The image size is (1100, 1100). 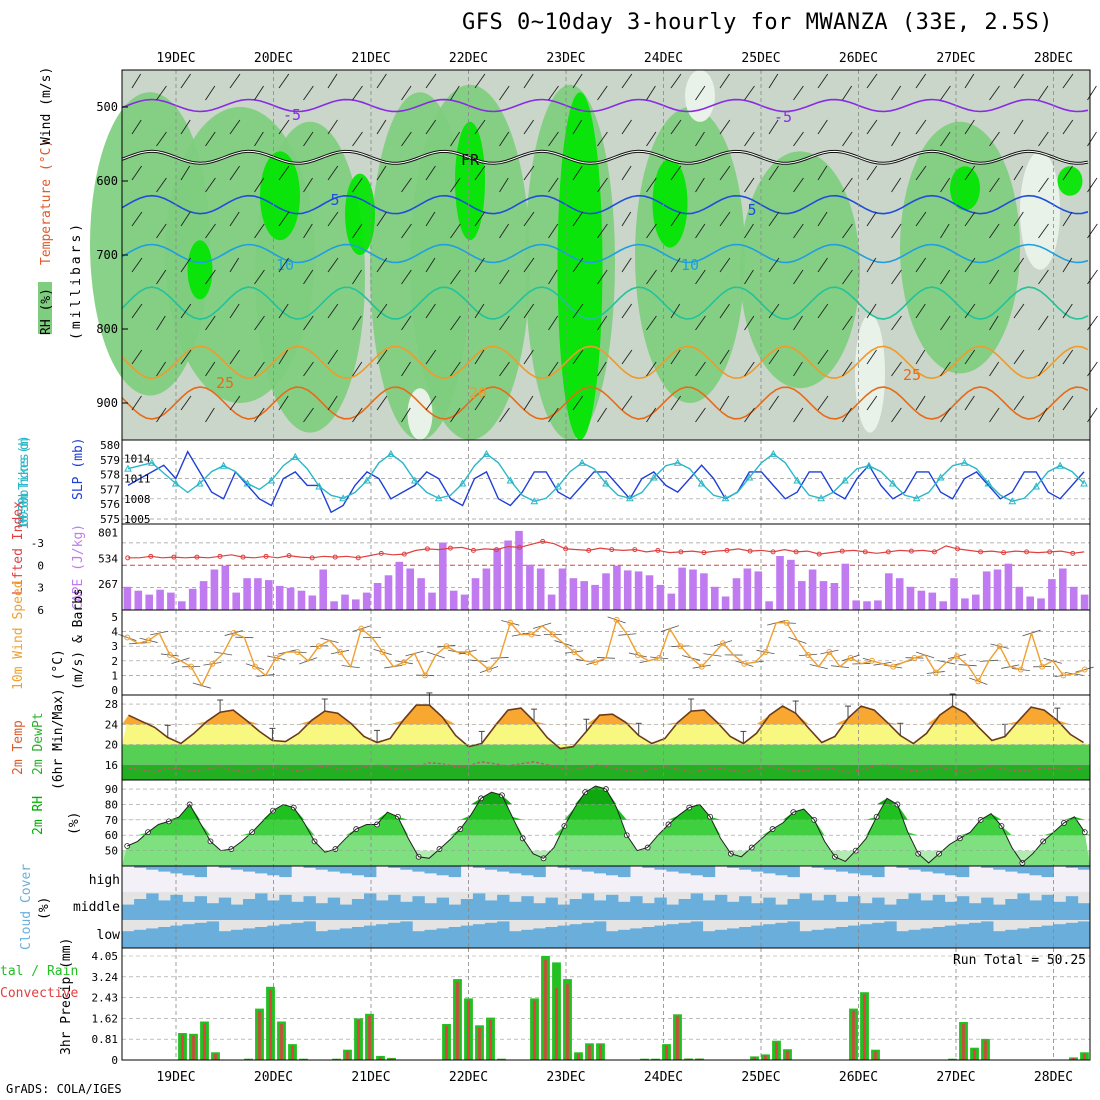 What do you see at coordinates (107, 403) in the screenshot?
I see `pressure-tick: 900` at bounding box center [107, 403].